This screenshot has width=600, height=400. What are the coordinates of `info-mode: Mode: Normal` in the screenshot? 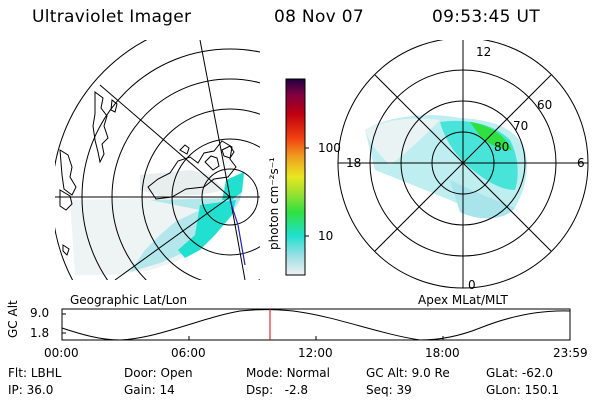 It's located at (288, 373).